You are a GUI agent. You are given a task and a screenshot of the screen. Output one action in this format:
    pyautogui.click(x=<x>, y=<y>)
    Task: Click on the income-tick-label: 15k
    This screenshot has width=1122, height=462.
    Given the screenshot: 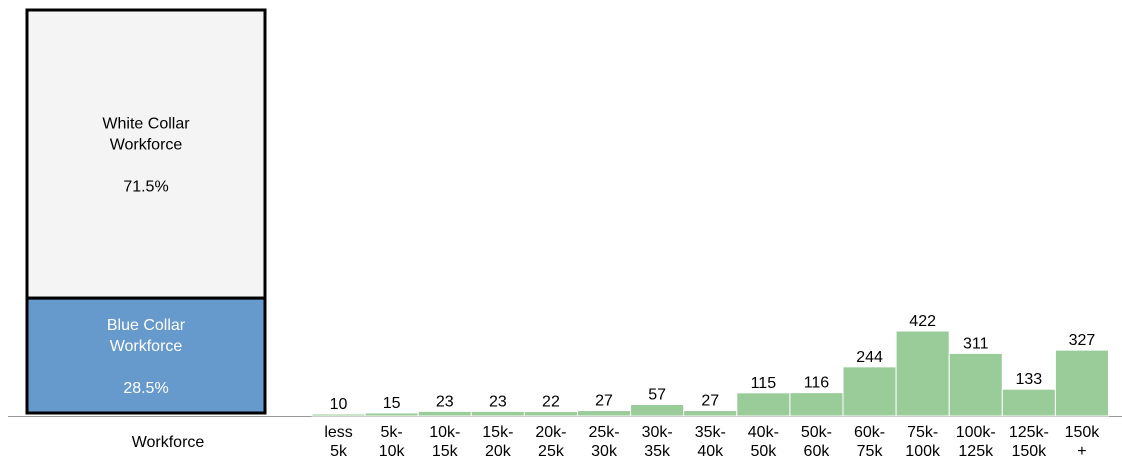 What is the action you would take?
    pyautogui.click(x=445, y=451)
    